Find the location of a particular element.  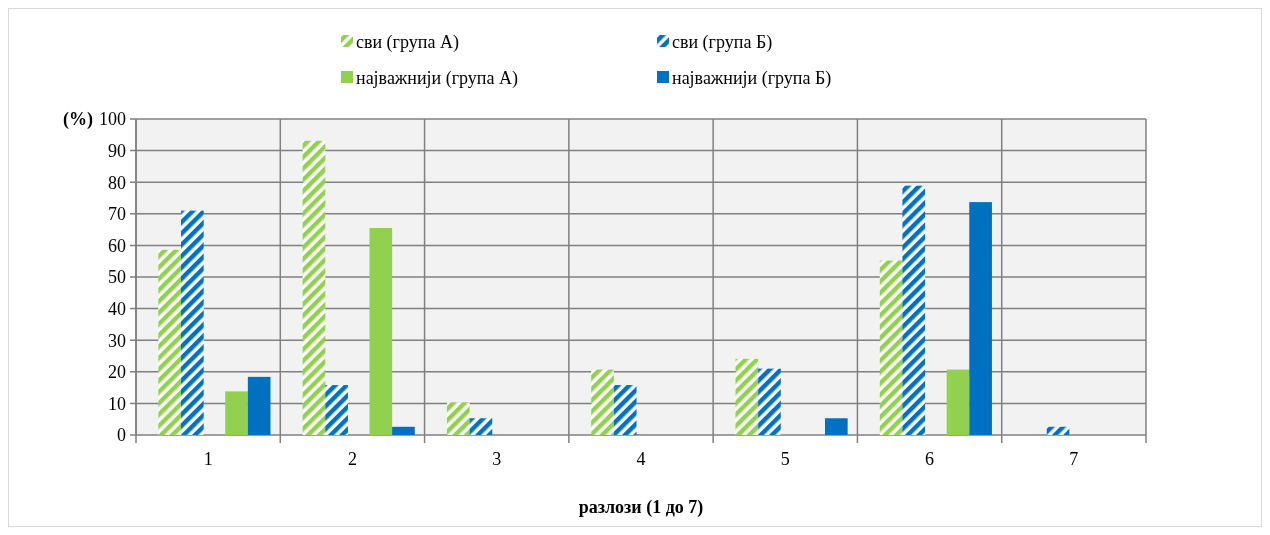

y-tick-label: 40 is located at coordinates (117, 308).